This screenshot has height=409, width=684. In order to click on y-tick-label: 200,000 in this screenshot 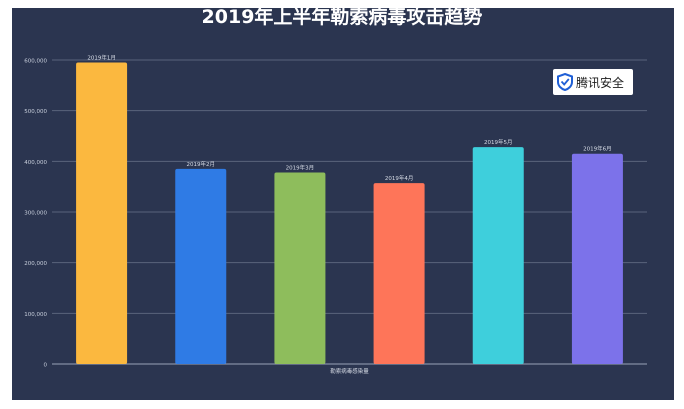, I will do `click(35, 264)`.